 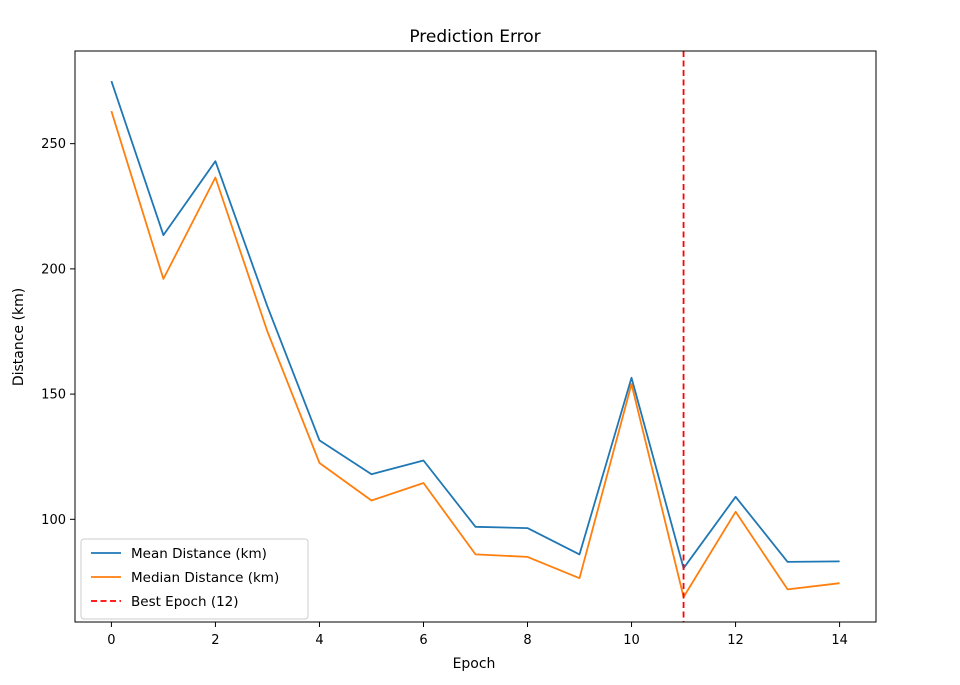 What do you see at coordinates (19, 337) in the screenshot?
I see `y-axis-label: Distance (km)` at bounding box center [19, 337].